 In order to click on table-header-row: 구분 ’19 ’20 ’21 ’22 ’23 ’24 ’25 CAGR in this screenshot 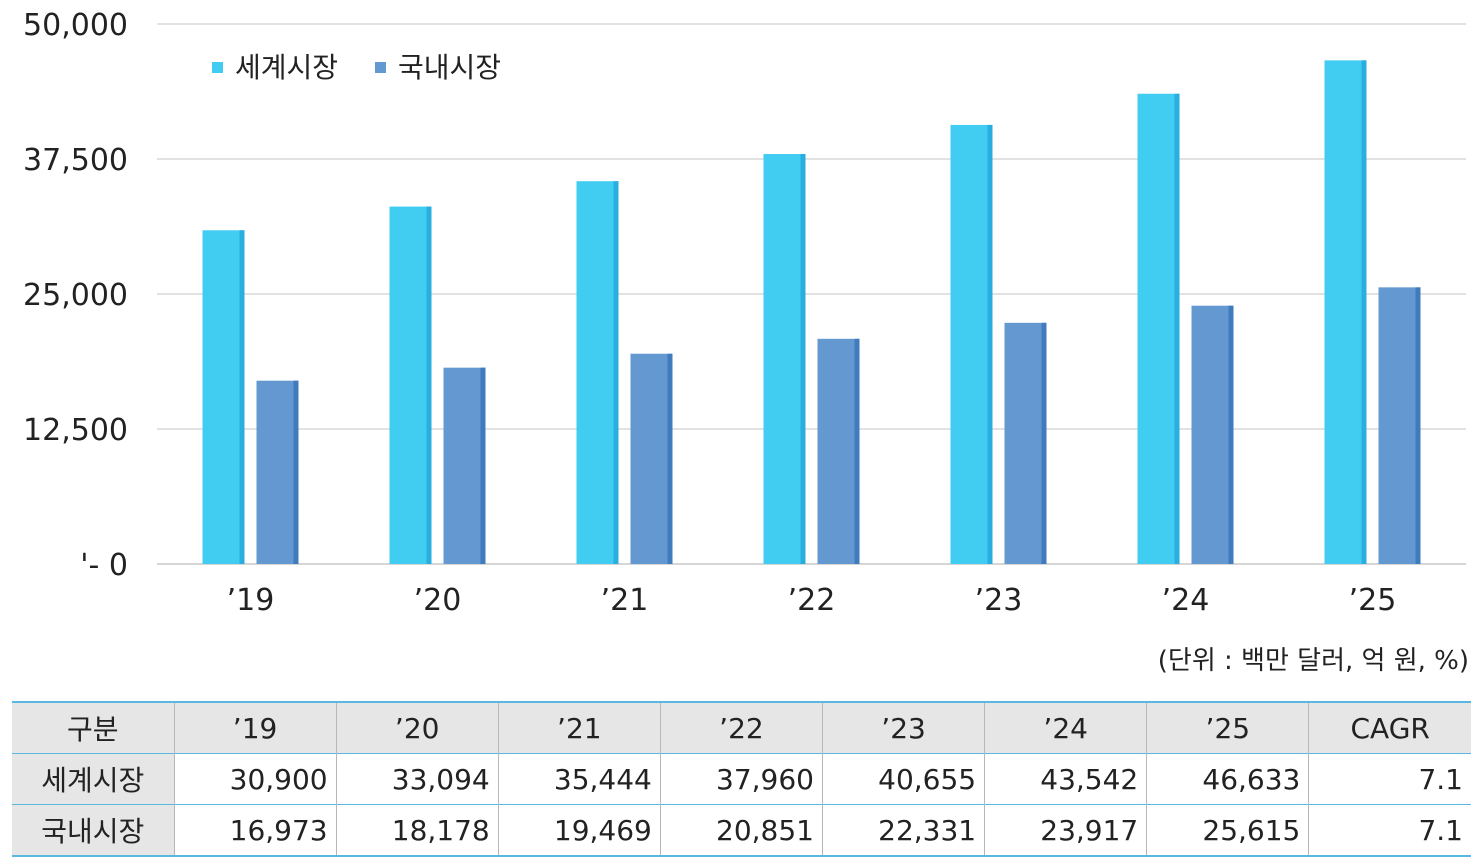, I will do `click(741, 728)`.